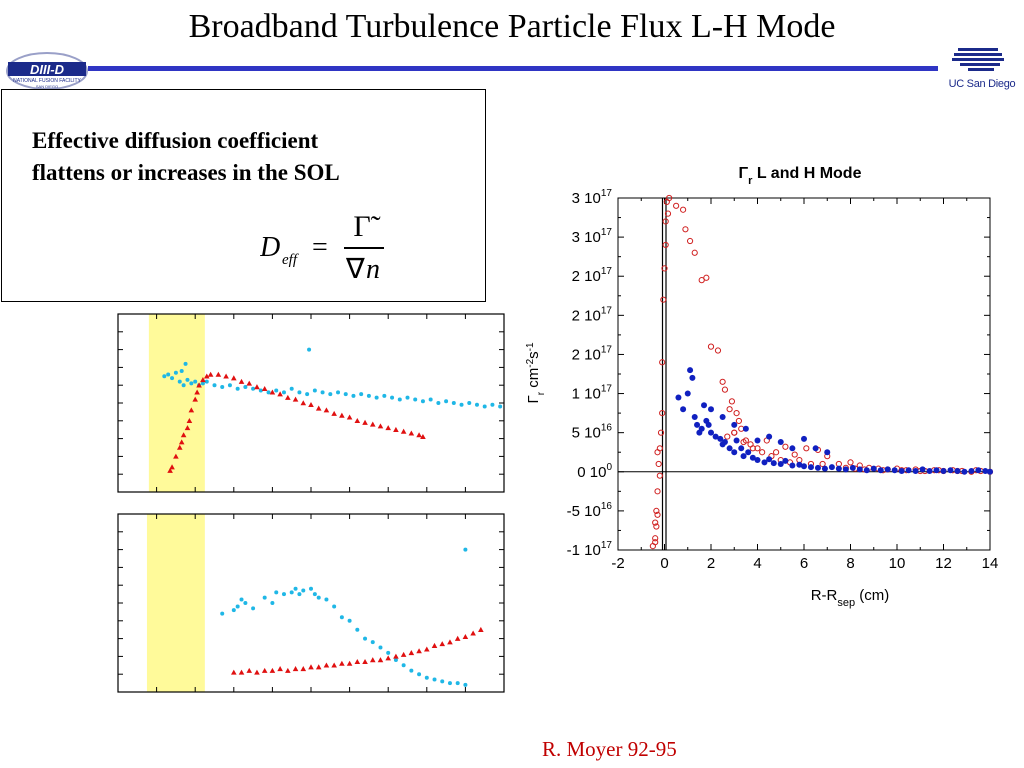 This screenshot has width=1024, height=768. I want to click on formula-nabla: ∇, so click(355, 269).